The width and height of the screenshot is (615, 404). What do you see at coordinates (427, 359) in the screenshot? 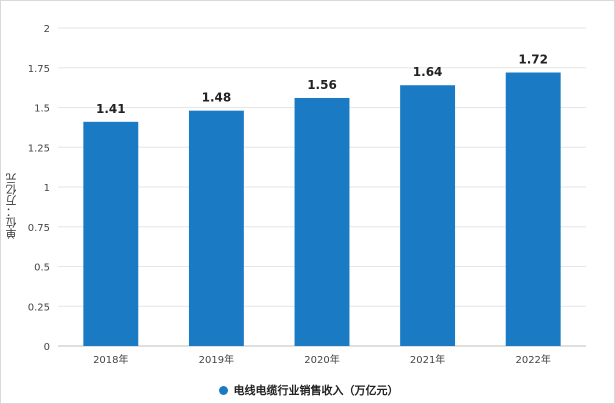
I see `x-tick-label: 2021年` at bounding box center [427, 359].